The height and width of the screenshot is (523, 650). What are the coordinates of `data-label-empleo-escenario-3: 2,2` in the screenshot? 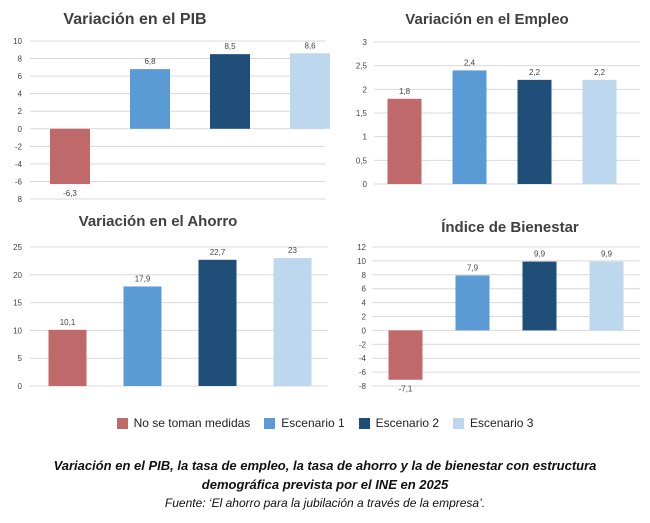 It's located at (600, 72).